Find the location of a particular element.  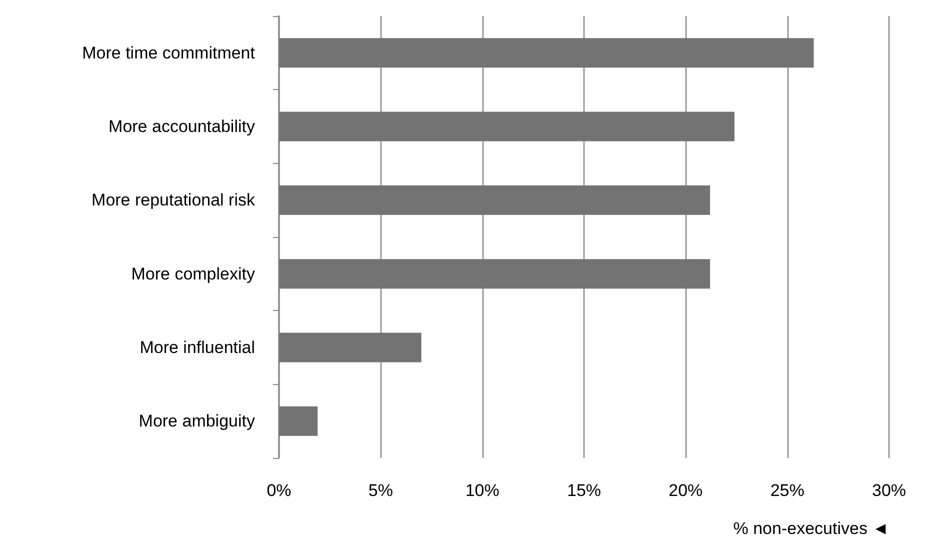

x-tick-label: 20% is located at coordinates (685, 490).